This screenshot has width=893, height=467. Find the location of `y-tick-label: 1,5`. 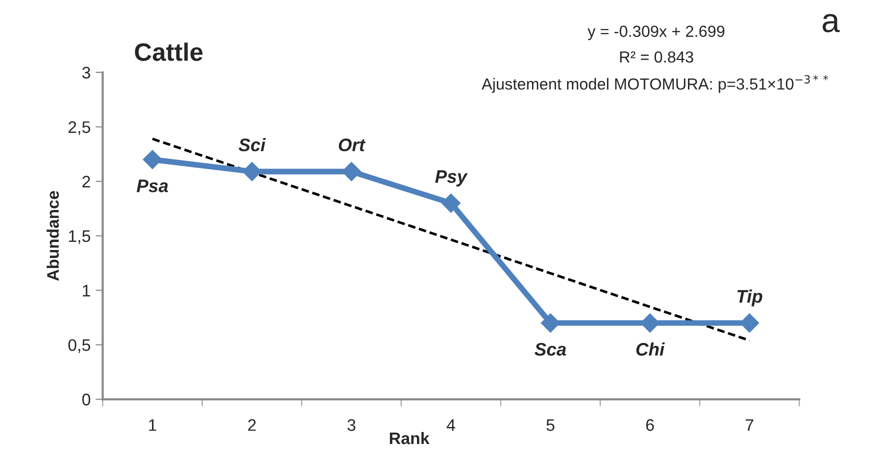

y-tick-label: 1,5 is located at coordinates (79, 237).